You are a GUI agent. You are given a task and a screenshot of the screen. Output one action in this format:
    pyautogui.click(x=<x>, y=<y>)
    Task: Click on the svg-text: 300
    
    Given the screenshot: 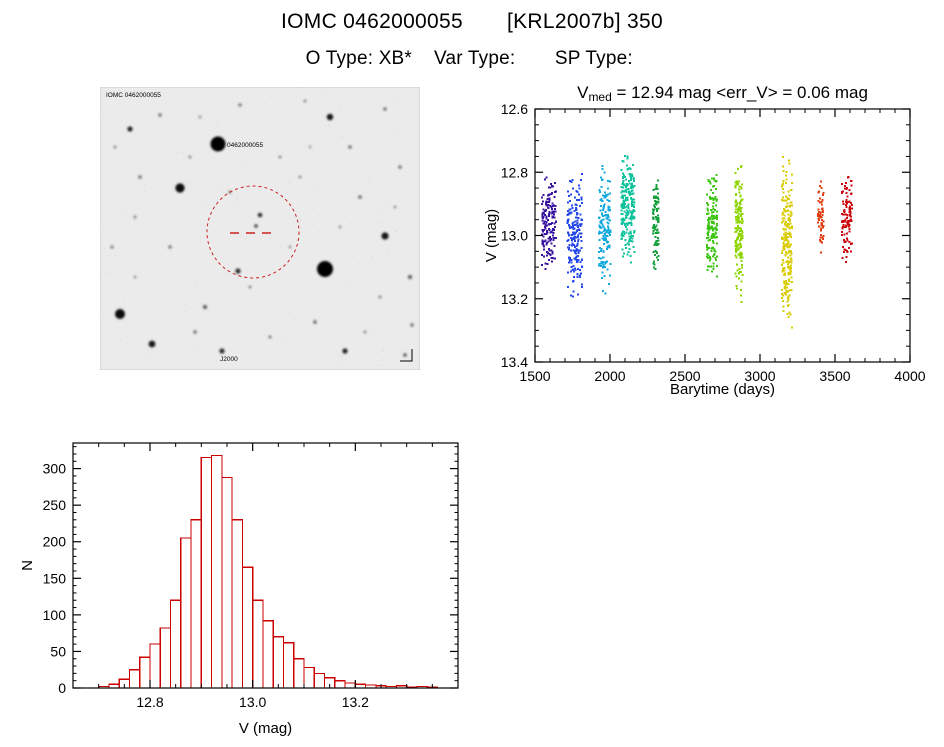 What is the action you would take?
    pyautogui.click(x=55, y=469)
    